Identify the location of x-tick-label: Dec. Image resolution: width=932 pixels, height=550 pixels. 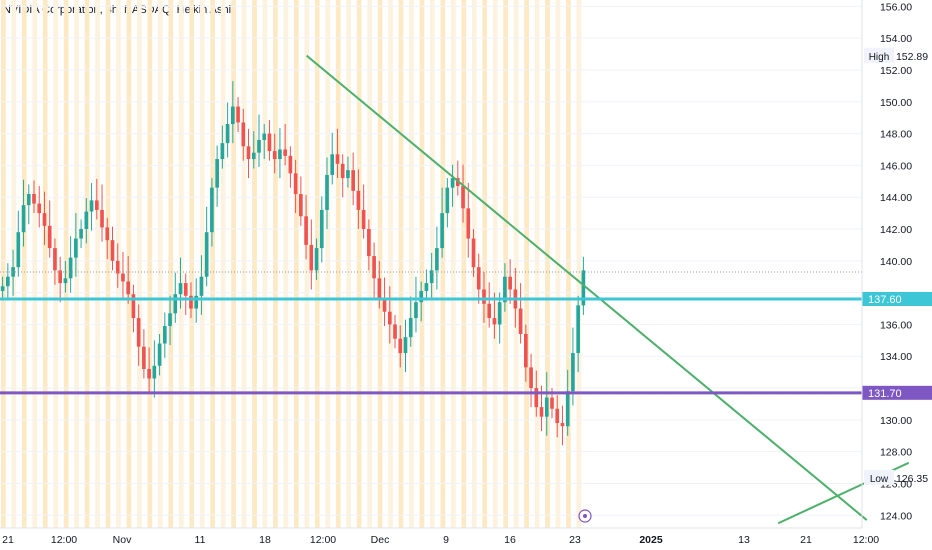
(380, 540).